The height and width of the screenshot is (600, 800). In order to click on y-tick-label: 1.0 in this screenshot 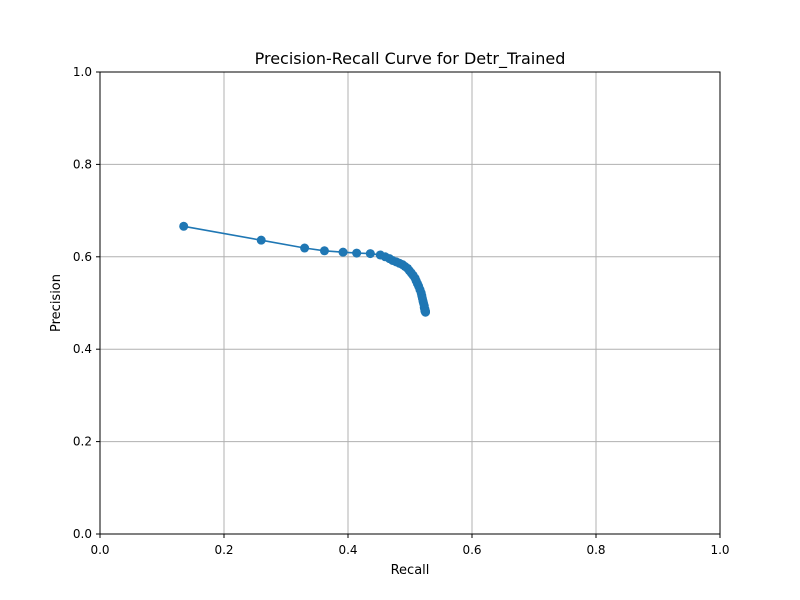, I will do `click(82, 72)`.